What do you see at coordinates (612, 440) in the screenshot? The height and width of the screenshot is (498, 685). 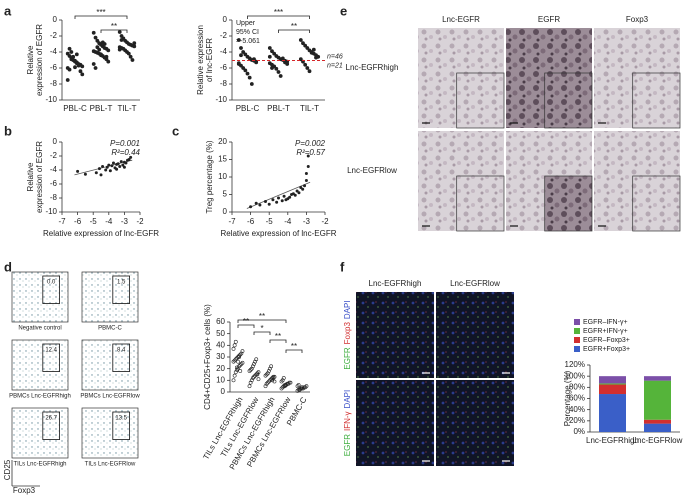 I see `x-tick-label: Lnc-EGFRhigh` at bounding box center [612, 440].